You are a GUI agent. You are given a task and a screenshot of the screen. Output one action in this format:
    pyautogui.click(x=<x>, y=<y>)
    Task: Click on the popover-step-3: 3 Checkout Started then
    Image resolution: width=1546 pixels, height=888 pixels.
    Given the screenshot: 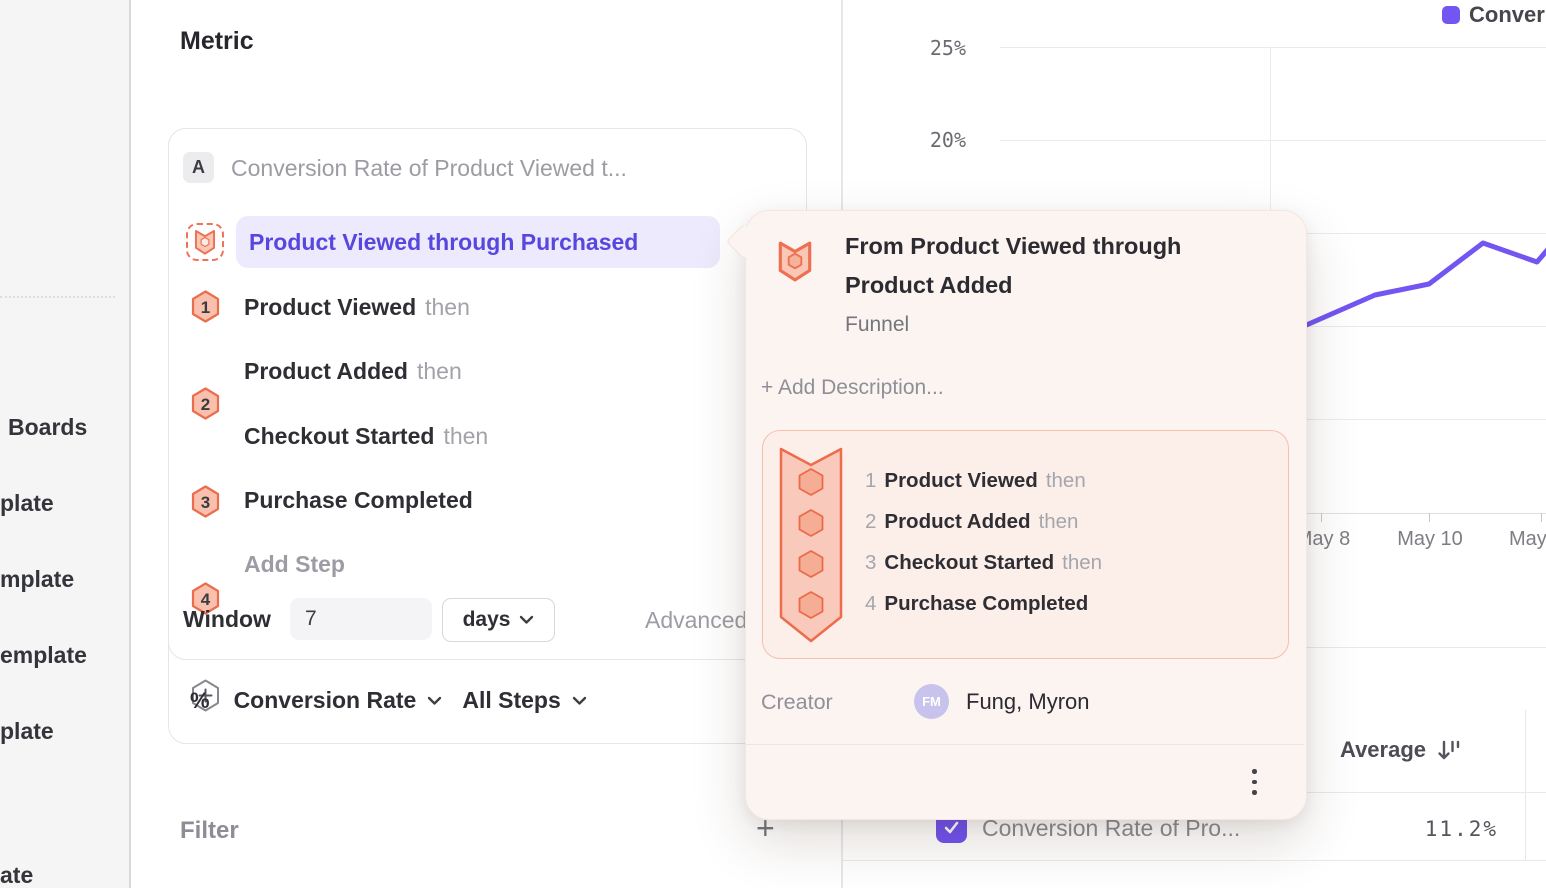 What is the action you would take?
    pyautogui.click(x=984, y=562)
    